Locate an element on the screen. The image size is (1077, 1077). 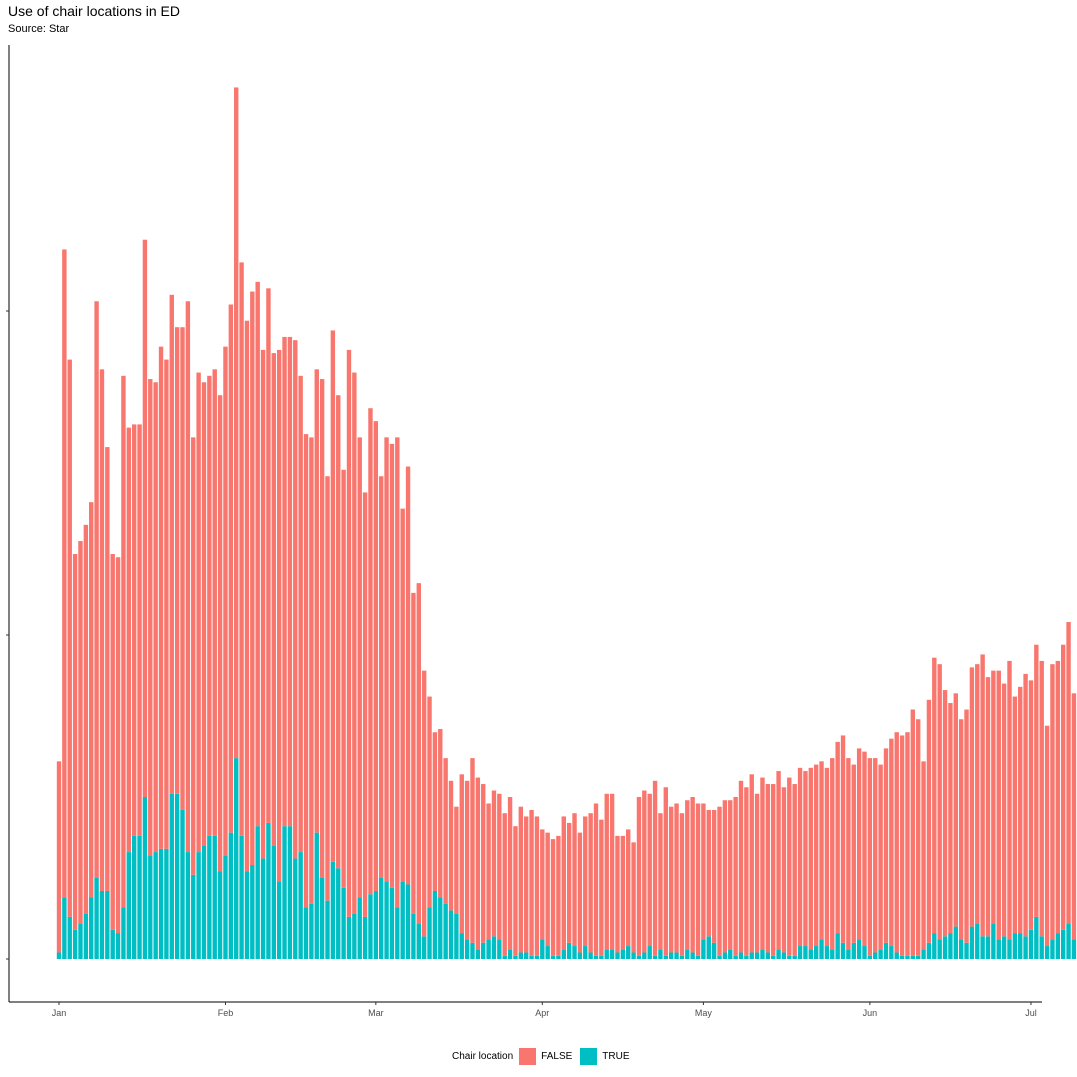
x-tick-label: Feb is located at coordinates (226, 1013).